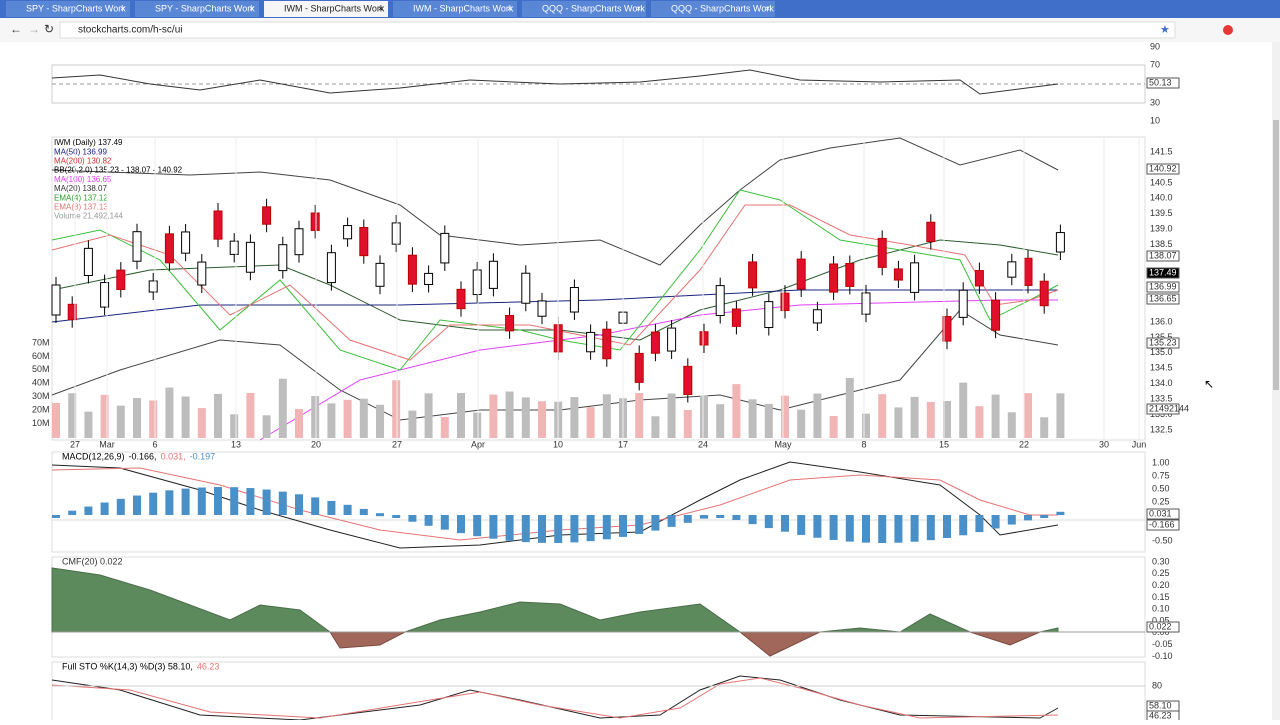  Describe the element at coordinates (316, 444) in the screenshot. I see `date-label: 20` at that location.